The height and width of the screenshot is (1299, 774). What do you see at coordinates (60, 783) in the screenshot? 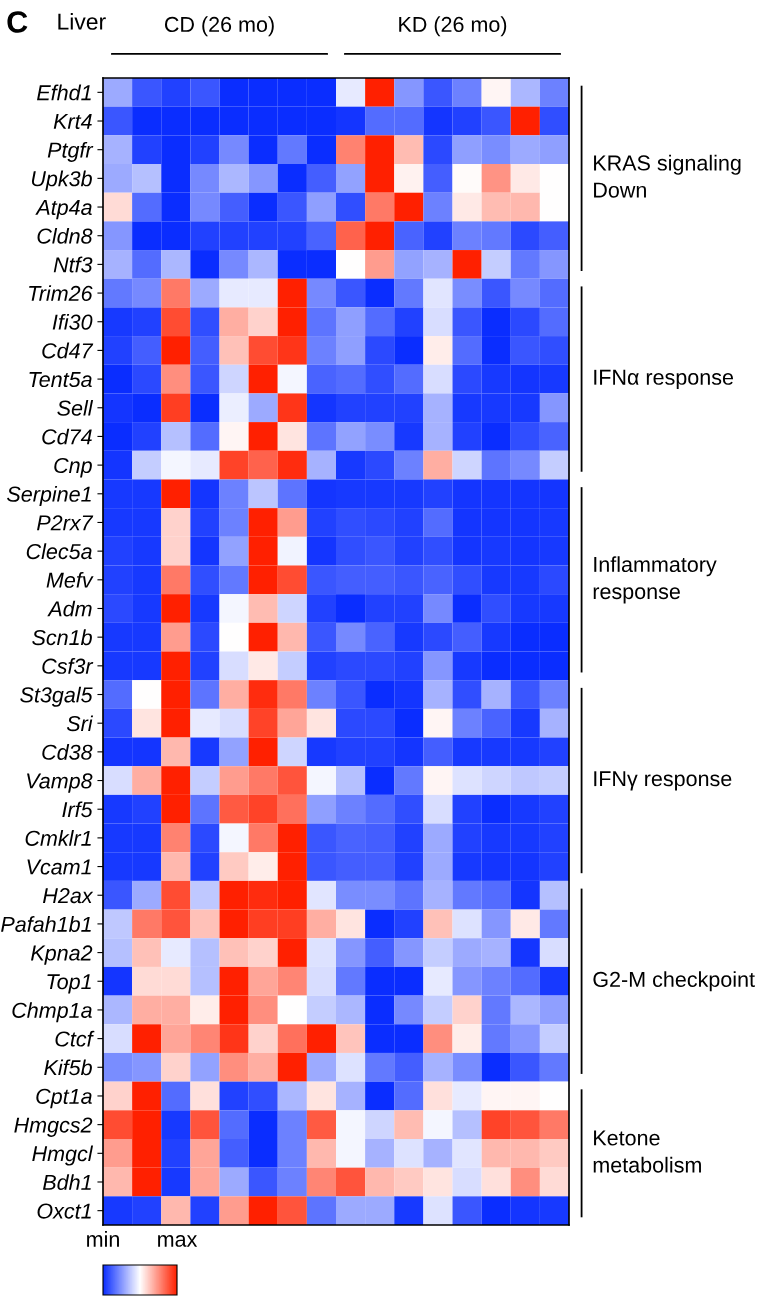
I see `y-tick-label: Vamp8` at bounding box center [60, 783].